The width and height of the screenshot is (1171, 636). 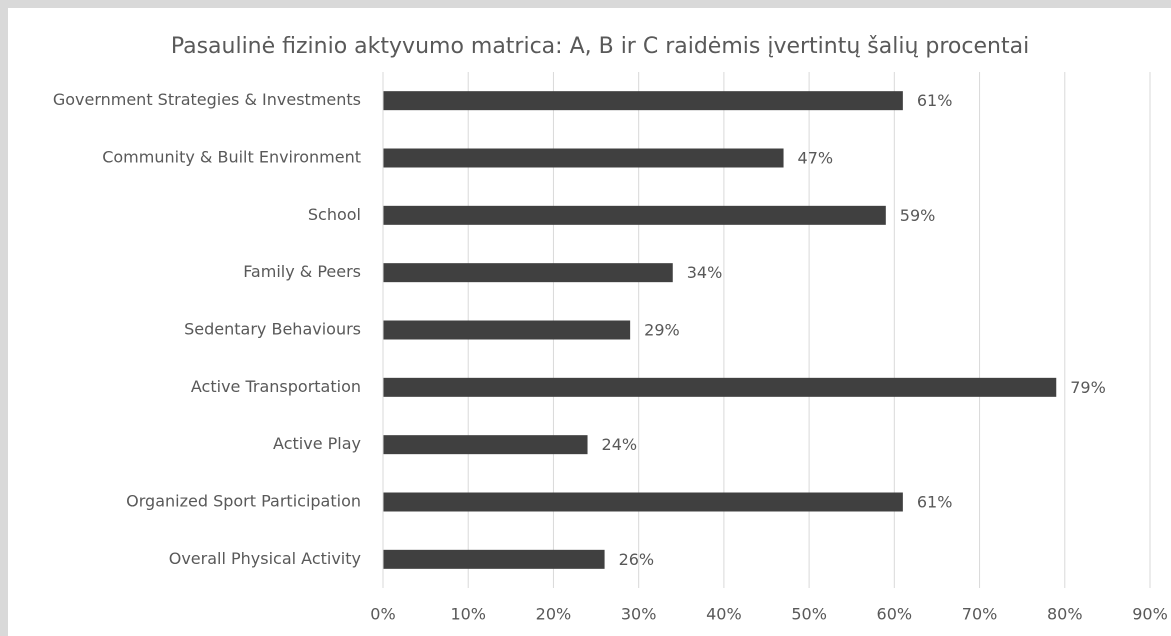 I want to click on x-tick-label: 70%, so click(x=980, y=614).